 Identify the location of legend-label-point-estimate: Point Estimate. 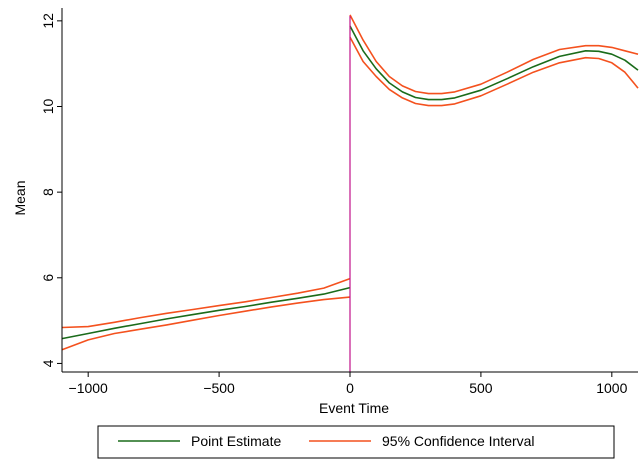
(236, 441).